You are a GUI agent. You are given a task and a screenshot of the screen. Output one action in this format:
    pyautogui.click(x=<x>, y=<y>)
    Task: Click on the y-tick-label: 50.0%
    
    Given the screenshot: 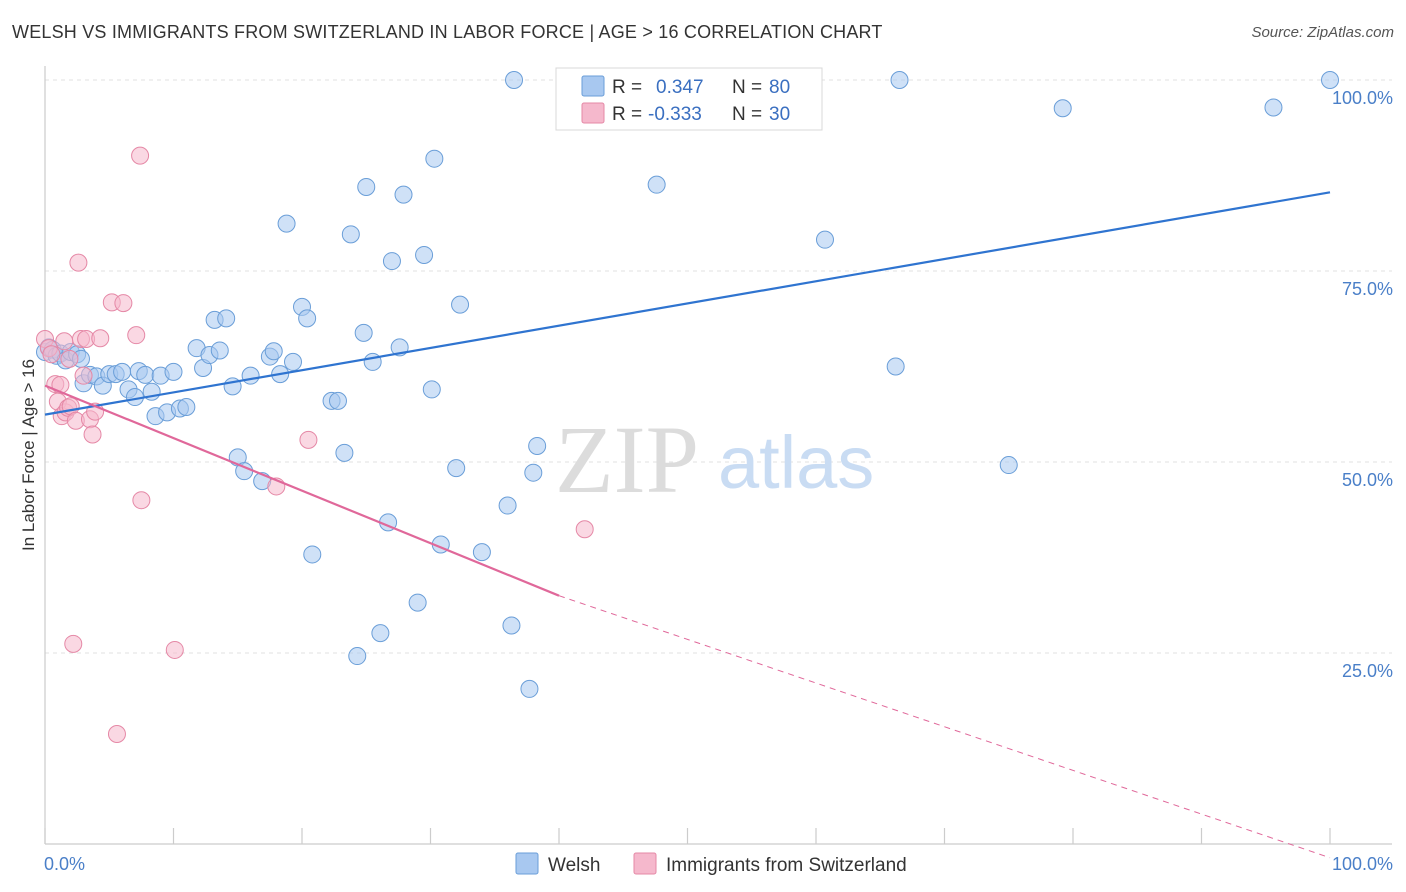 What is the action you would take?
    pyautogui.click(x=1367, y=480)
    